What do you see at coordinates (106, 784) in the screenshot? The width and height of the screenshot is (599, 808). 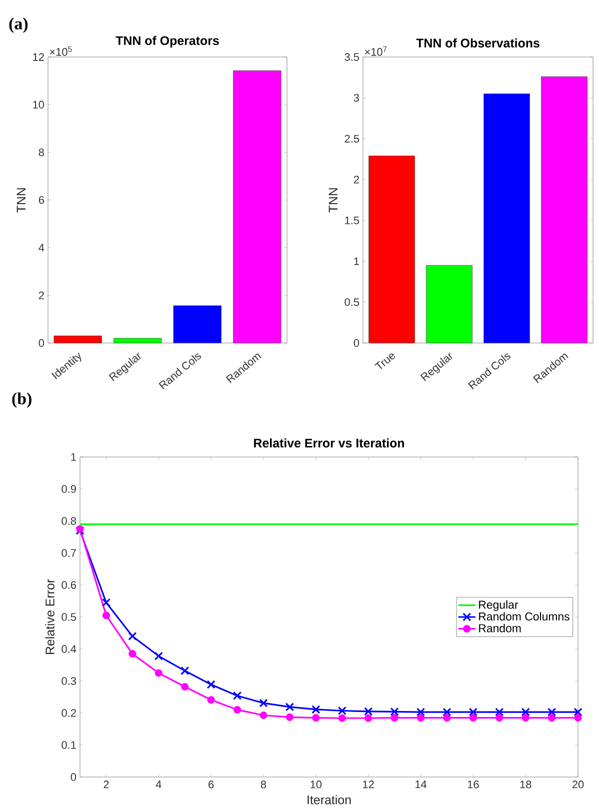 I see `x-tick-label: 2` at bounding box center [106, 784].